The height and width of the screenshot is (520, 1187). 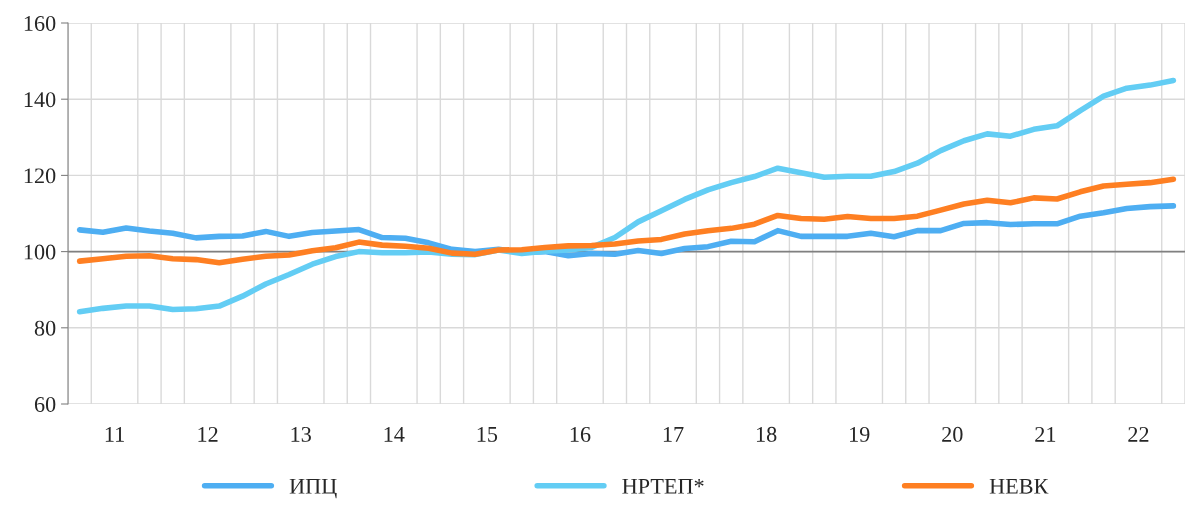 What do you see at coordinates (1138, 434) in the screenshot?
I see `x-tick-label: 22` at bounding box center [1138, 434].